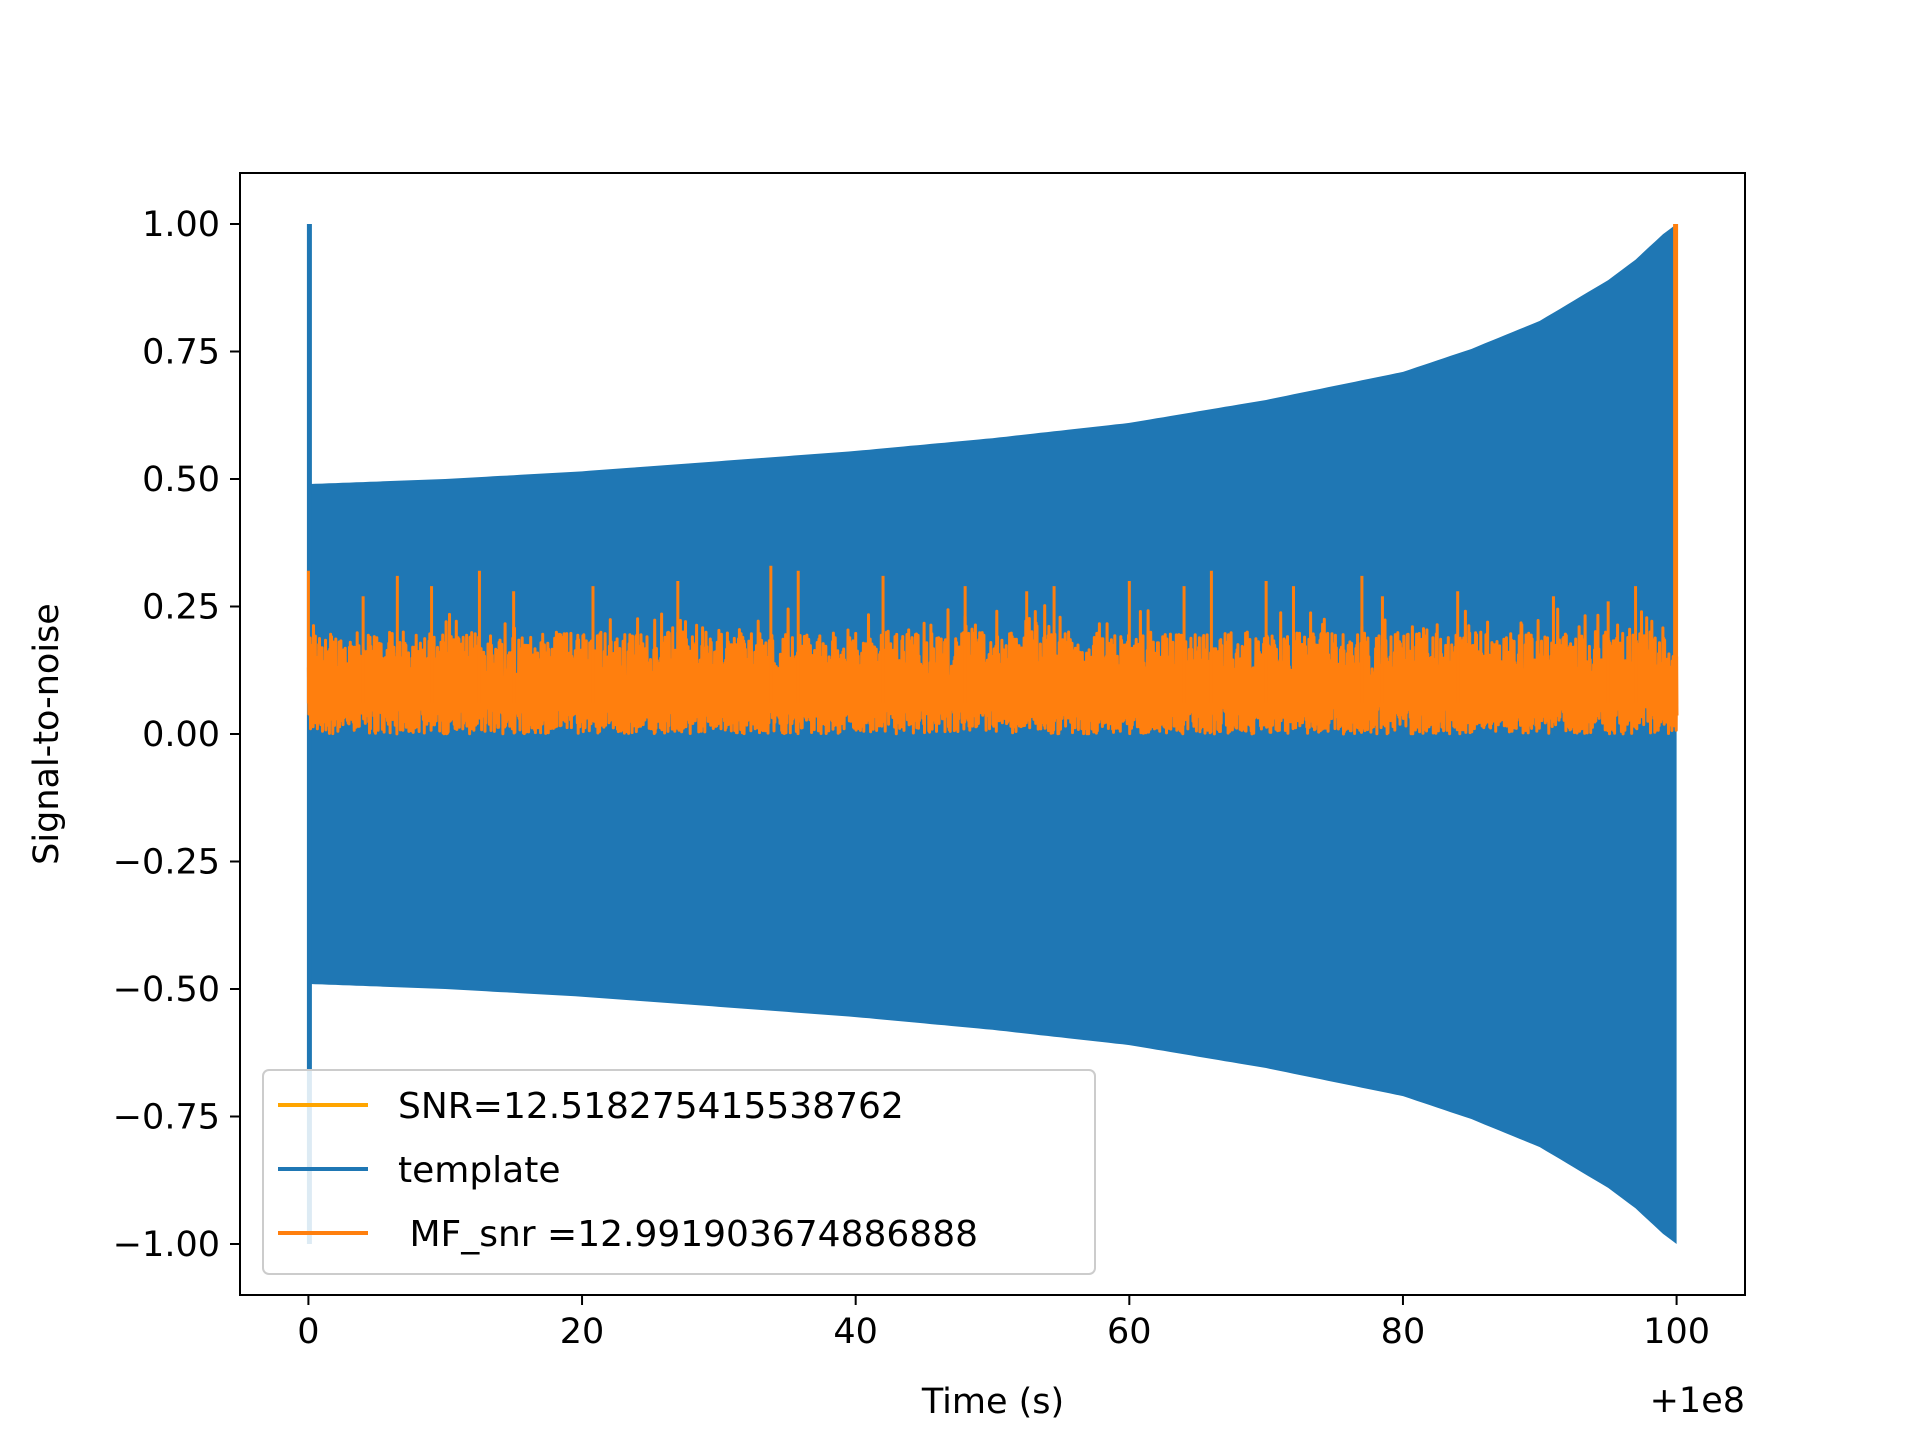 Image resolution: width=1920 pixels, height=1440 pixels. What do you see at coordinates (1129, 1332) in the screenshot?
I see `x-tick-label: 60` at bounding box center [1129, 1332].